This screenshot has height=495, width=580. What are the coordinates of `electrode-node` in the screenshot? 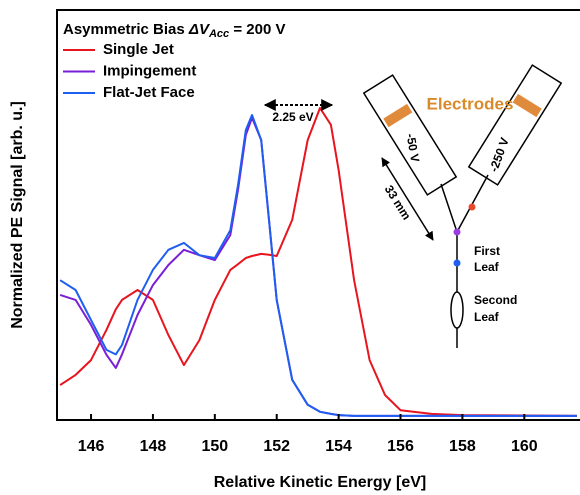 It's located at (472, 207).